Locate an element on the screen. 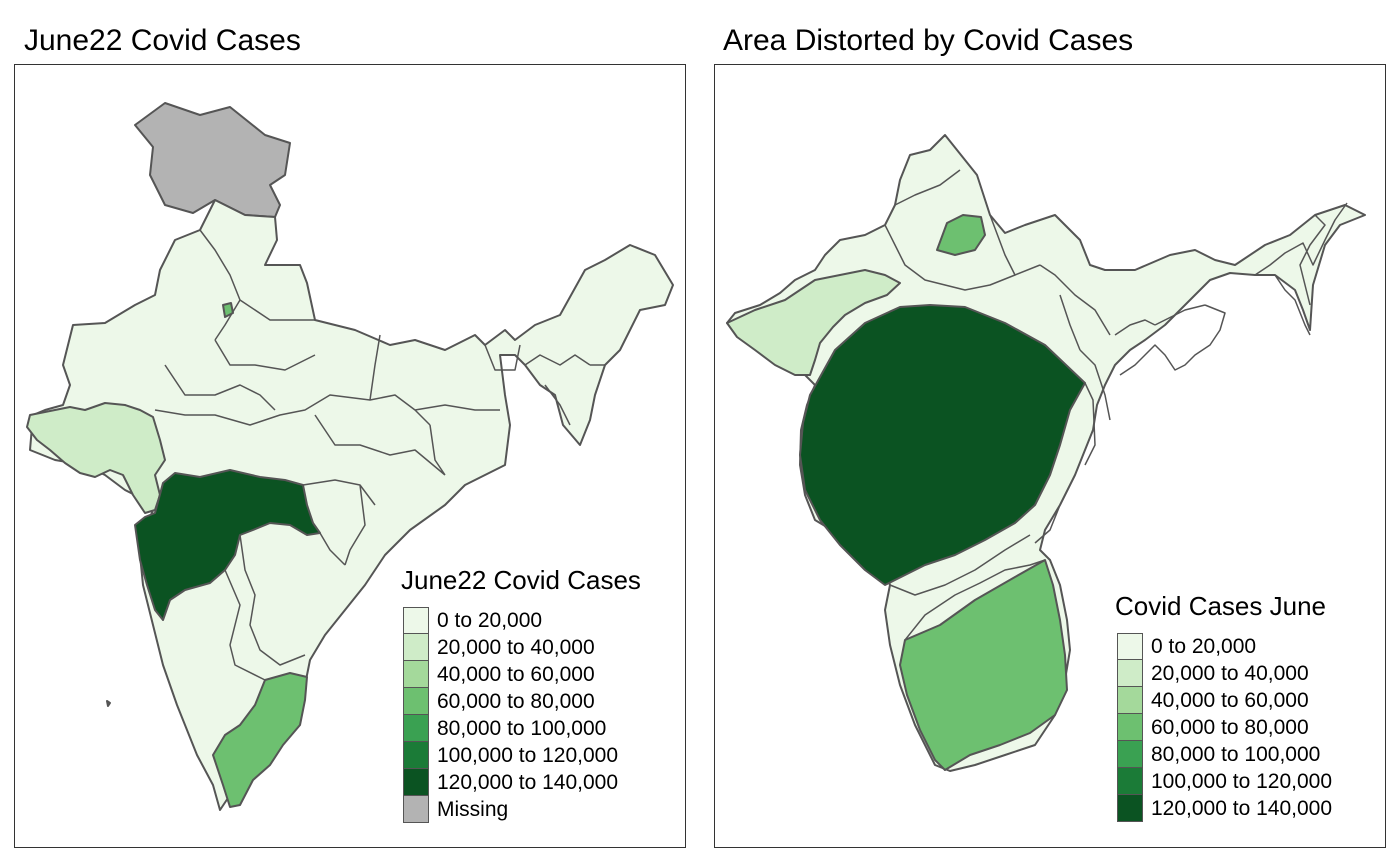 This screenshot has height=865, width=1400. legend-item: Missing is located at coordinates (522, 809).